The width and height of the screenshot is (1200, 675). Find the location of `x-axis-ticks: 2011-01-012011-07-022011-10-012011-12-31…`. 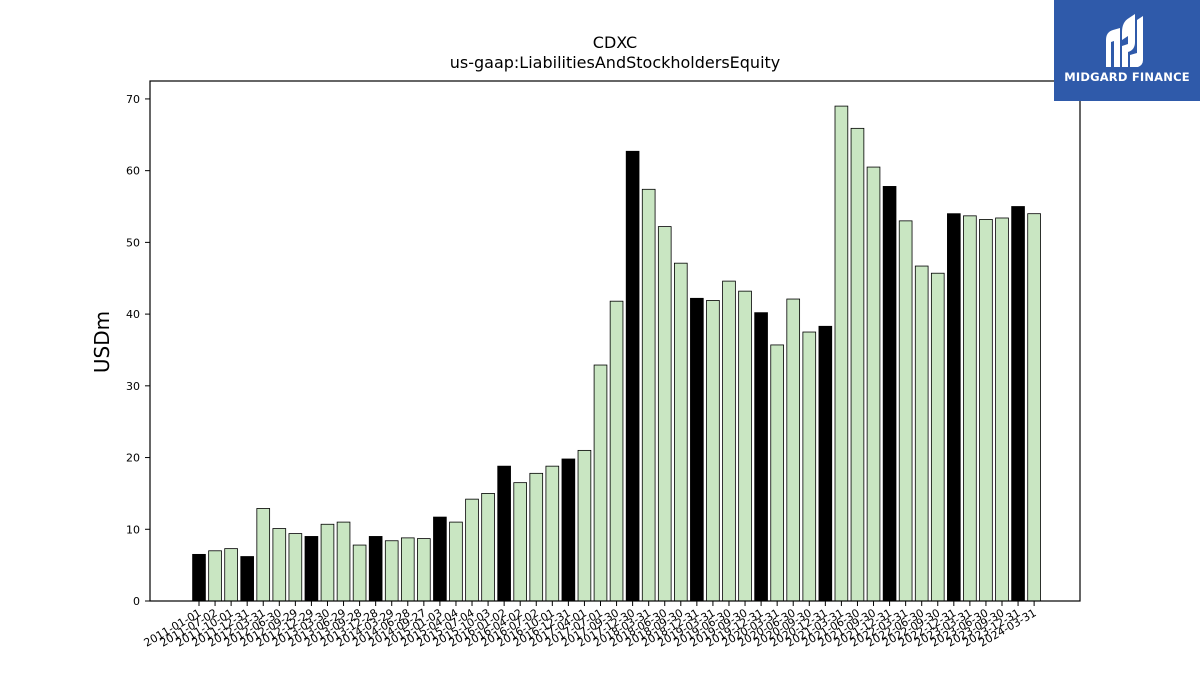

x-axis-ticks: 2011-01-012011-07-022011-10-012011-12-31… is located at coordinates (590, 625).